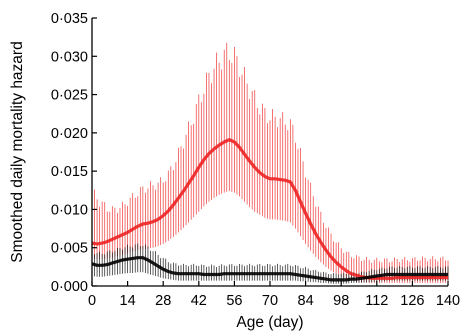  I want to click on x-tick-label: 42, so click(199, 301).